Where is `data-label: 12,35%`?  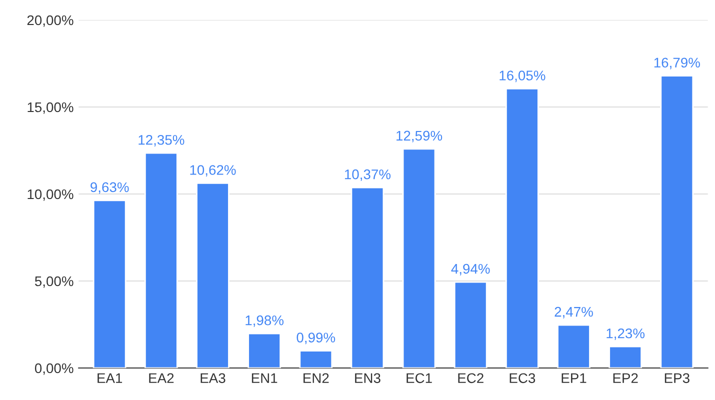 data-label: 12,35% is located at coordinates (161, 140).